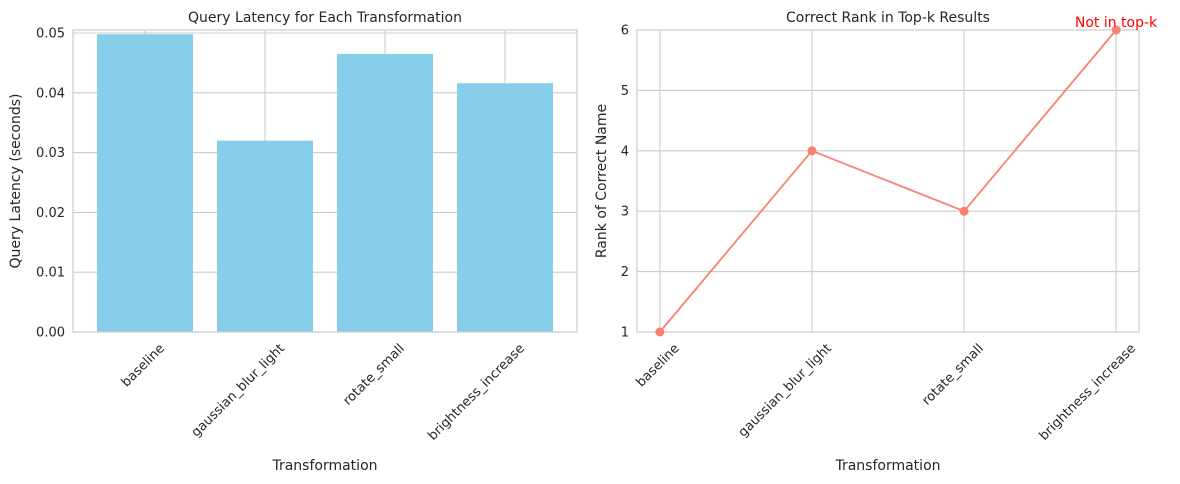  Describe the element at coordinates (324, 466) in the screenshot. I see `latency-x-axis-label: Transformation` at that location.